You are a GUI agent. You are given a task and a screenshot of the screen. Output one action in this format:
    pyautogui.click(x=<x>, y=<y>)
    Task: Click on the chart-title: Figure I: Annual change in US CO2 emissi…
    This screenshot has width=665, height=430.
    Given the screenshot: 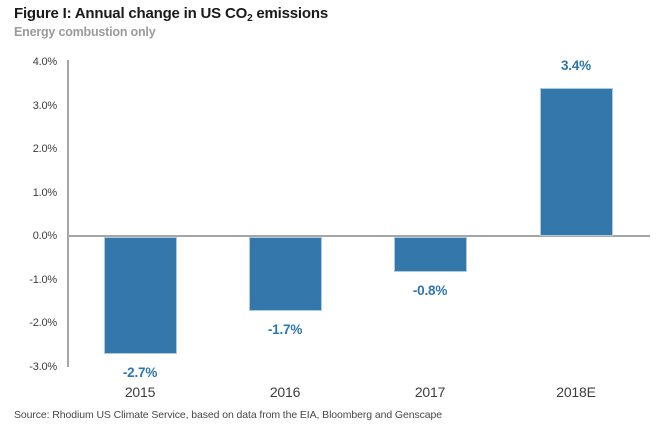 What is the action you would take?
    pyautogui.click(x=171, y=14)
    